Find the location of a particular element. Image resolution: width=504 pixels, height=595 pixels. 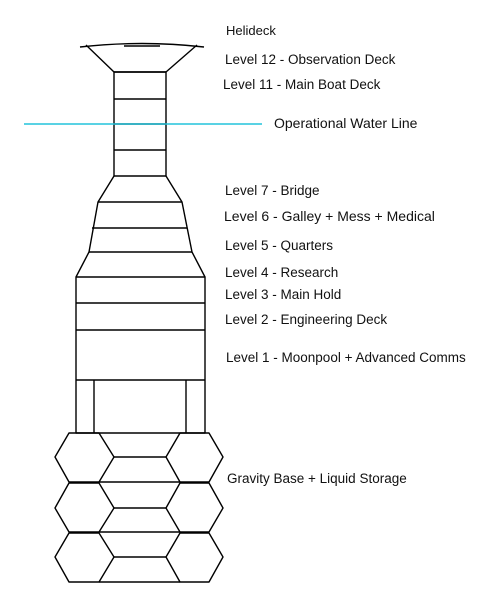

label-water-line: Operational Water Line is located at coordinates (346, 123).